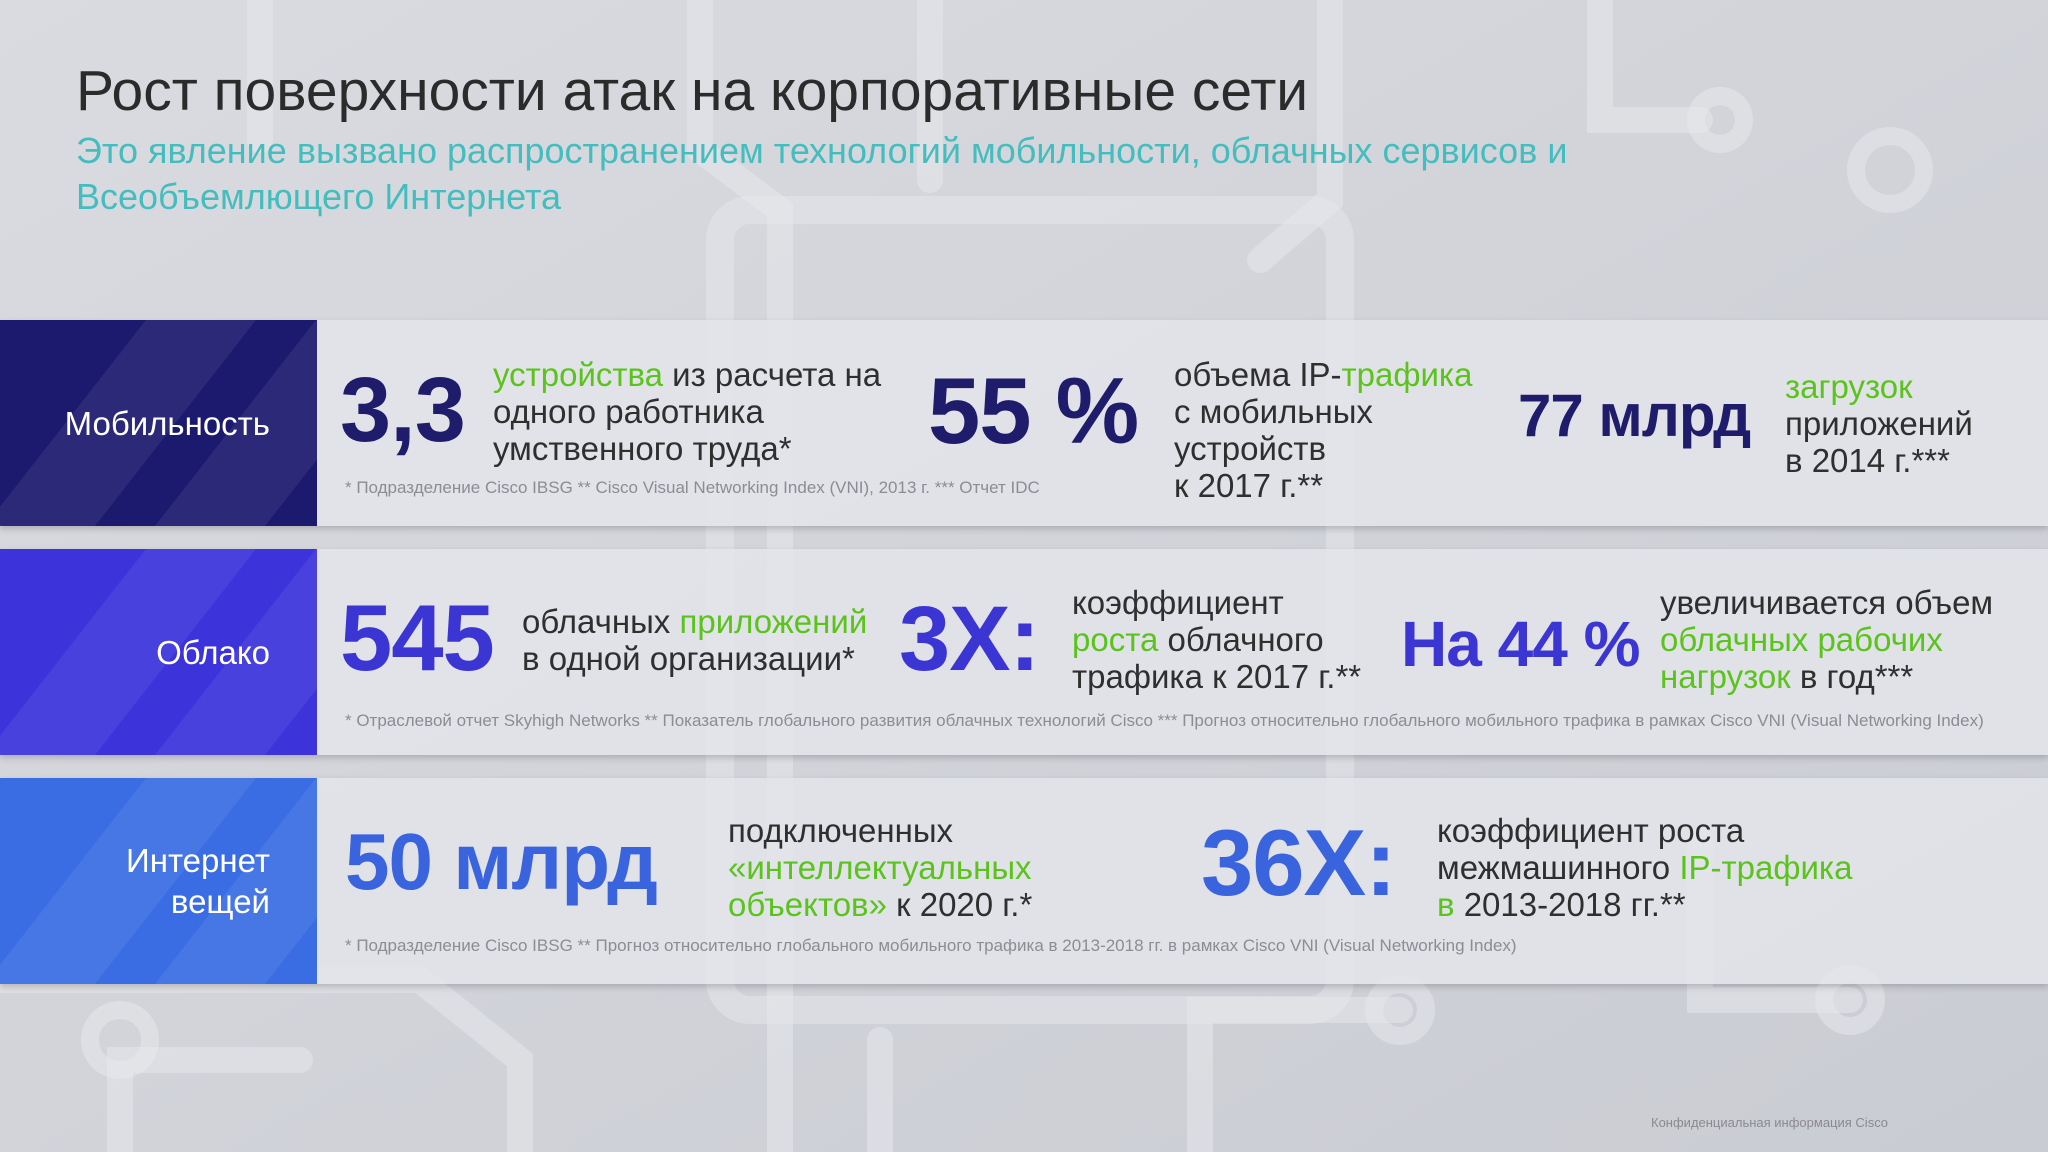  What do you see at coordinates (695, 640) in the screenshot?
I see `cloud-stat-apps-desc: облачных приложений в одной организации*` at bounding box center [695, 640].